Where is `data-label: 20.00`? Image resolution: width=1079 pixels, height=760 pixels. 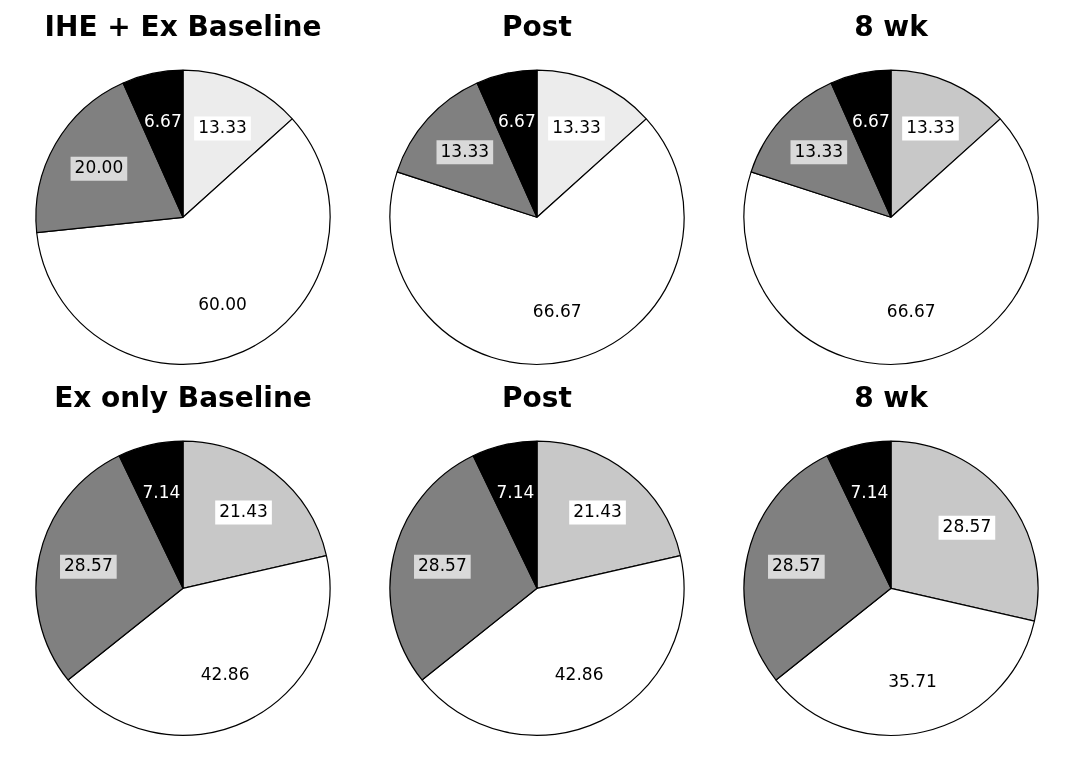 data-label: 20.00 is located at coordinates (99, 167).